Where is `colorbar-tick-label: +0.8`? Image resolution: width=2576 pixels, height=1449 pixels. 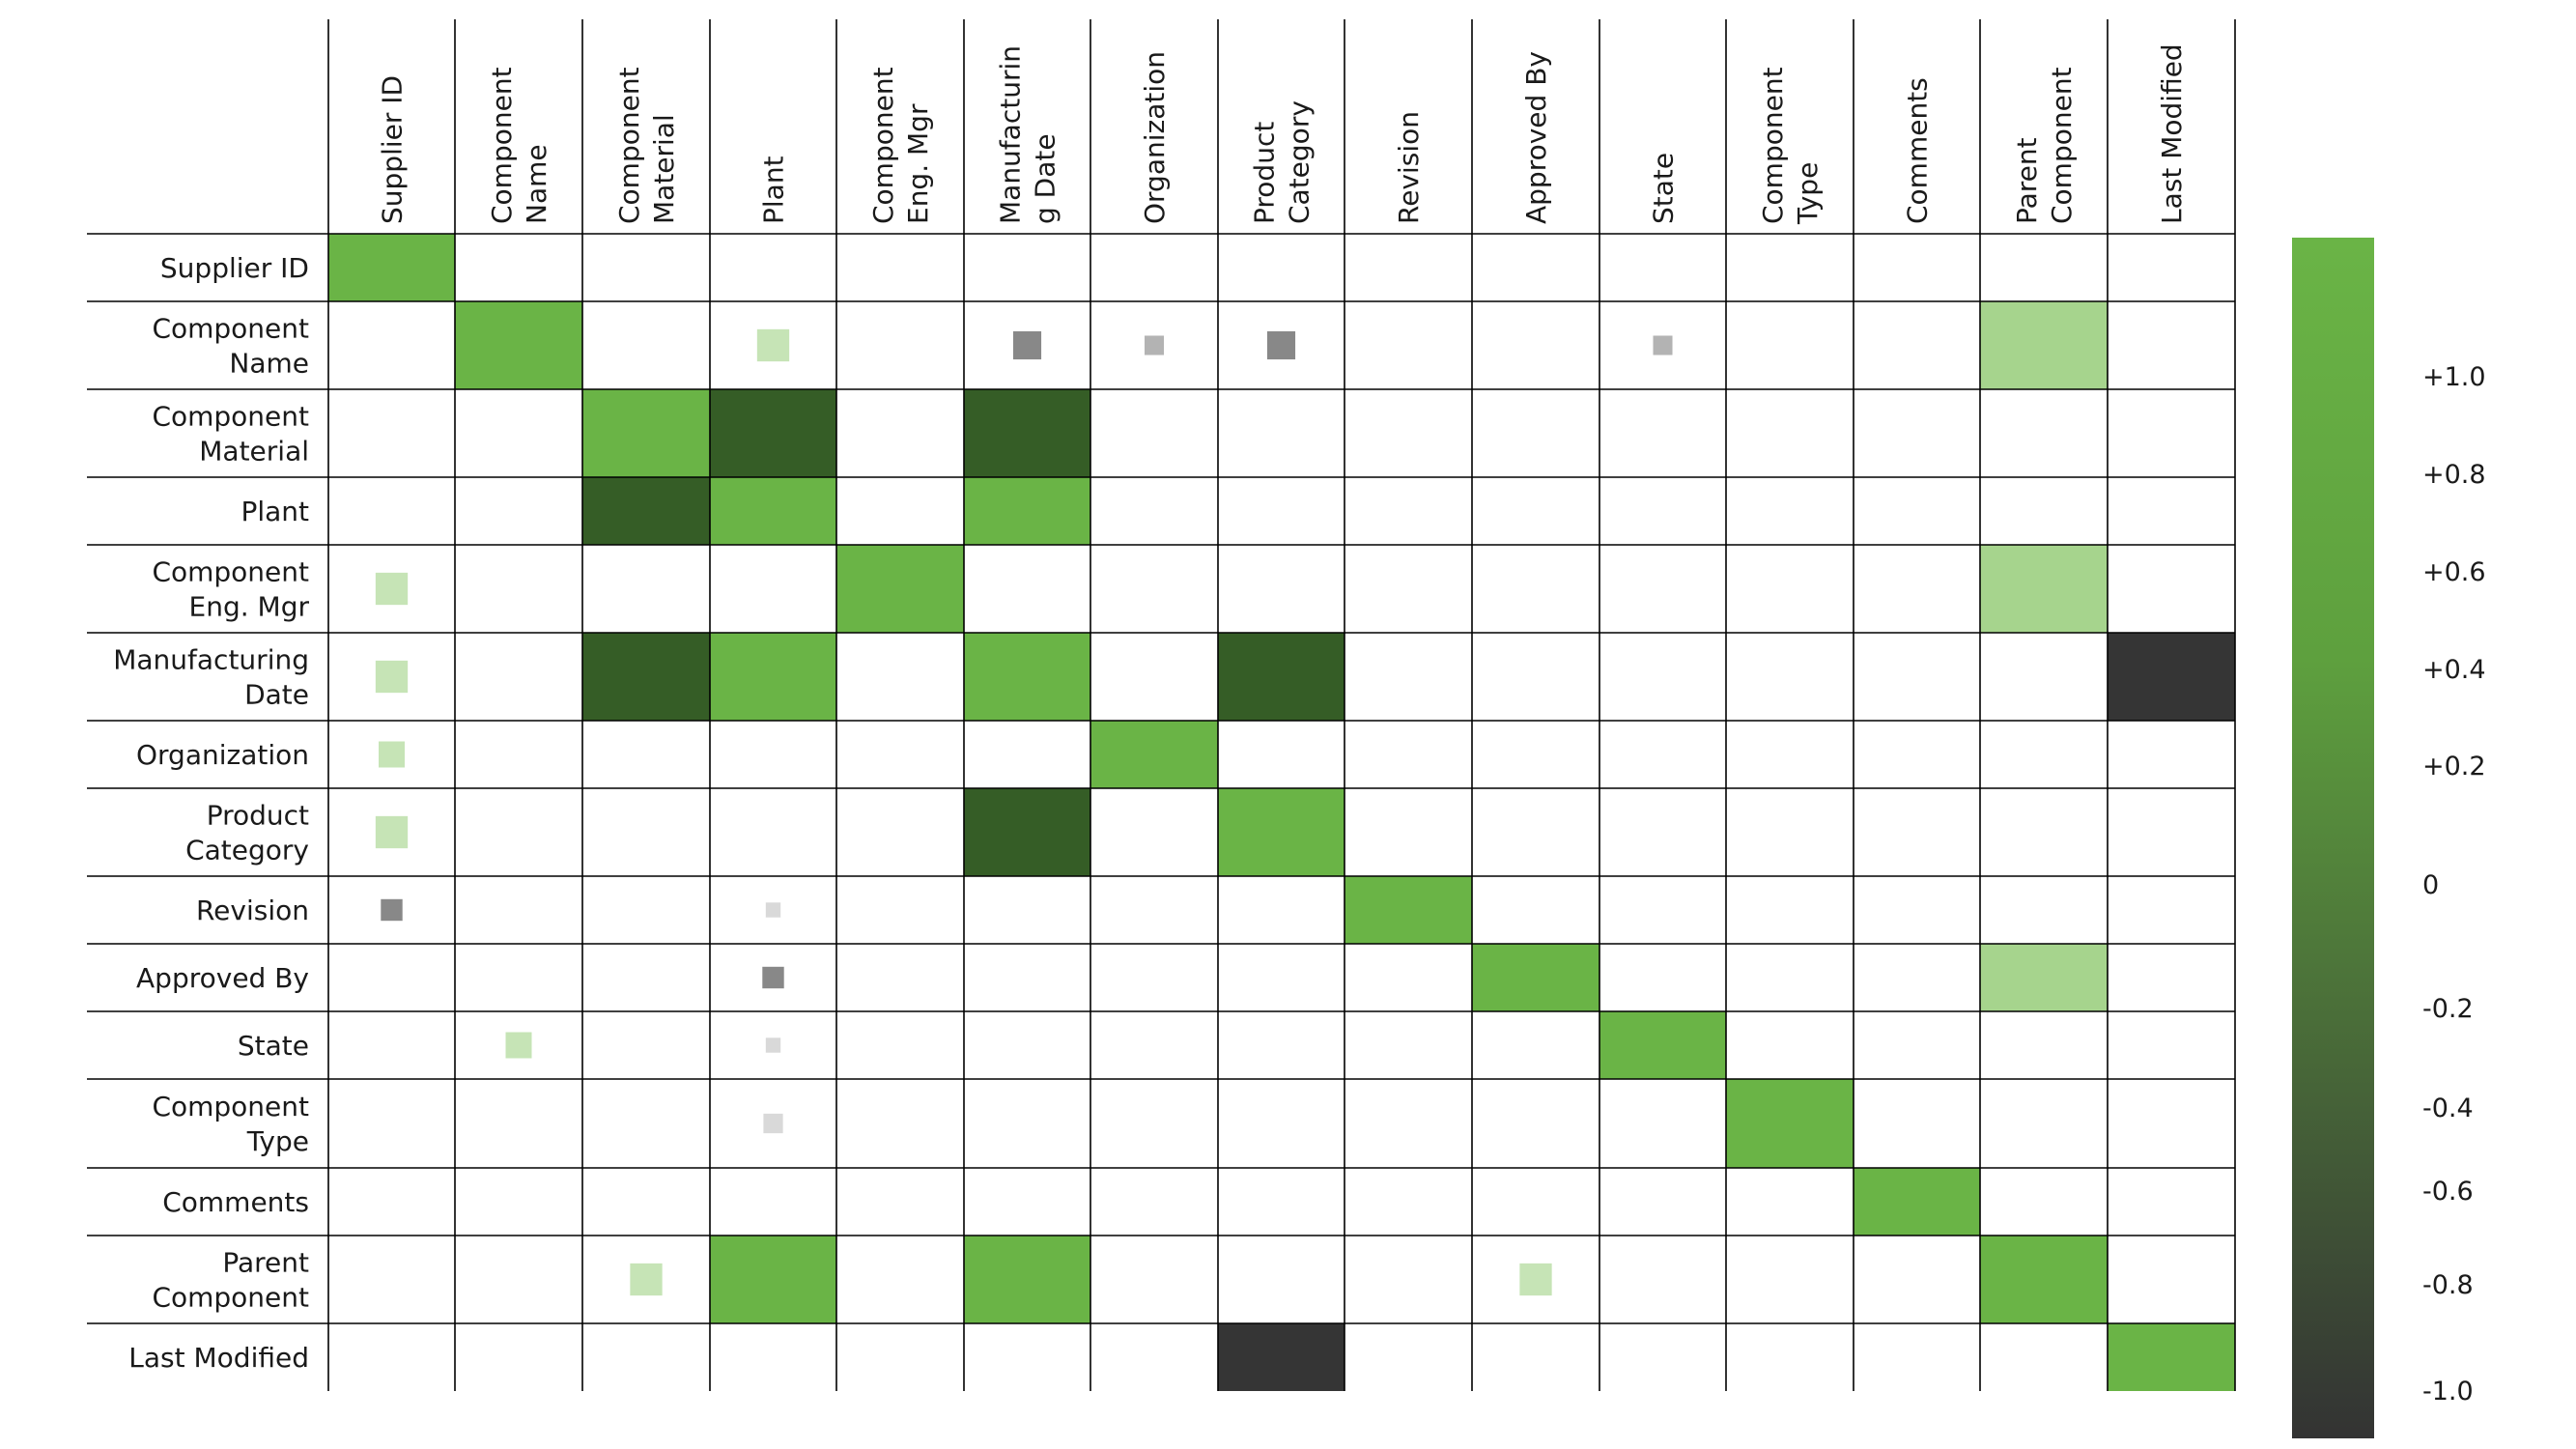
colorbar-tick-label: +0.8 is located at coordinates (2454, 475).